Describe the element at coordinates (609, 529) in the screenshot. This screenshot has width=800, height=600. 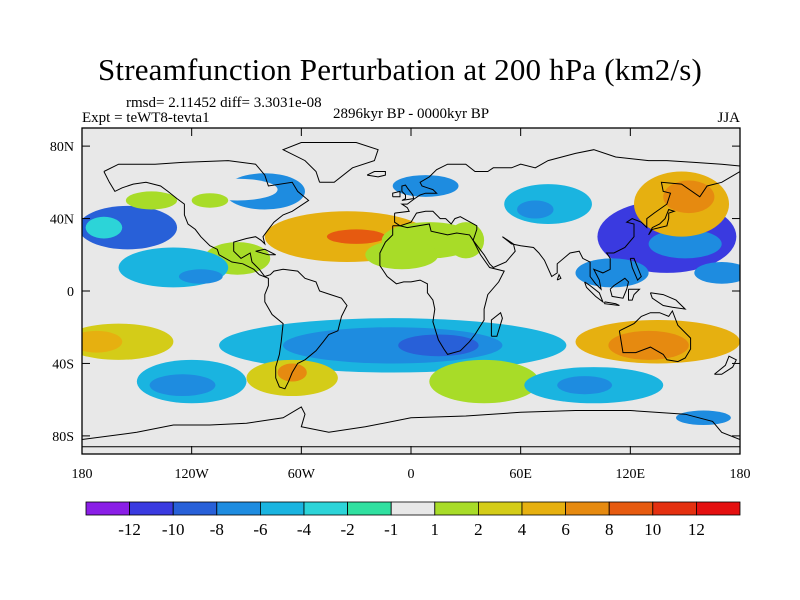
I see `colorbar-label: 8` at that location.